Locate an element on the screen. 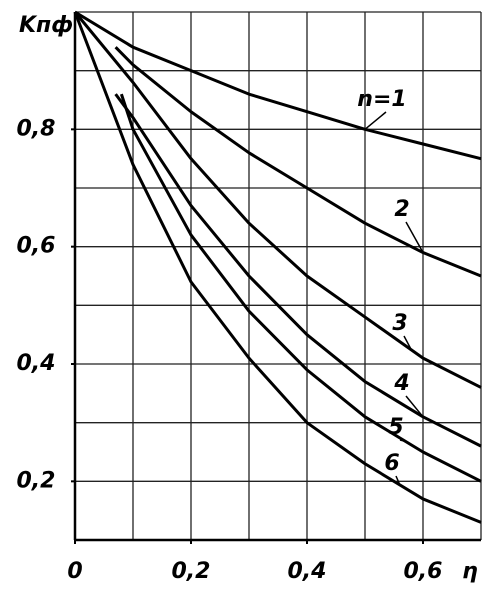 This screenshot has width=501, height=597. x-tick-label: 0 is located at coordinates (74, 571).